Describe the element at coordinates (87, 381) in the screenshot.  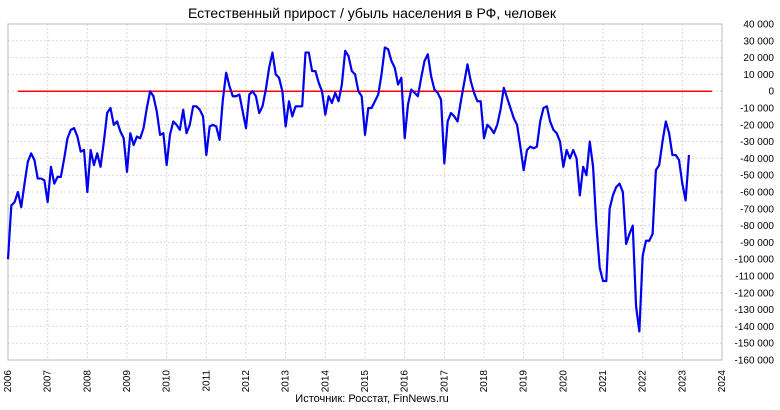
I see `x-tick-label: 2008` at that location.